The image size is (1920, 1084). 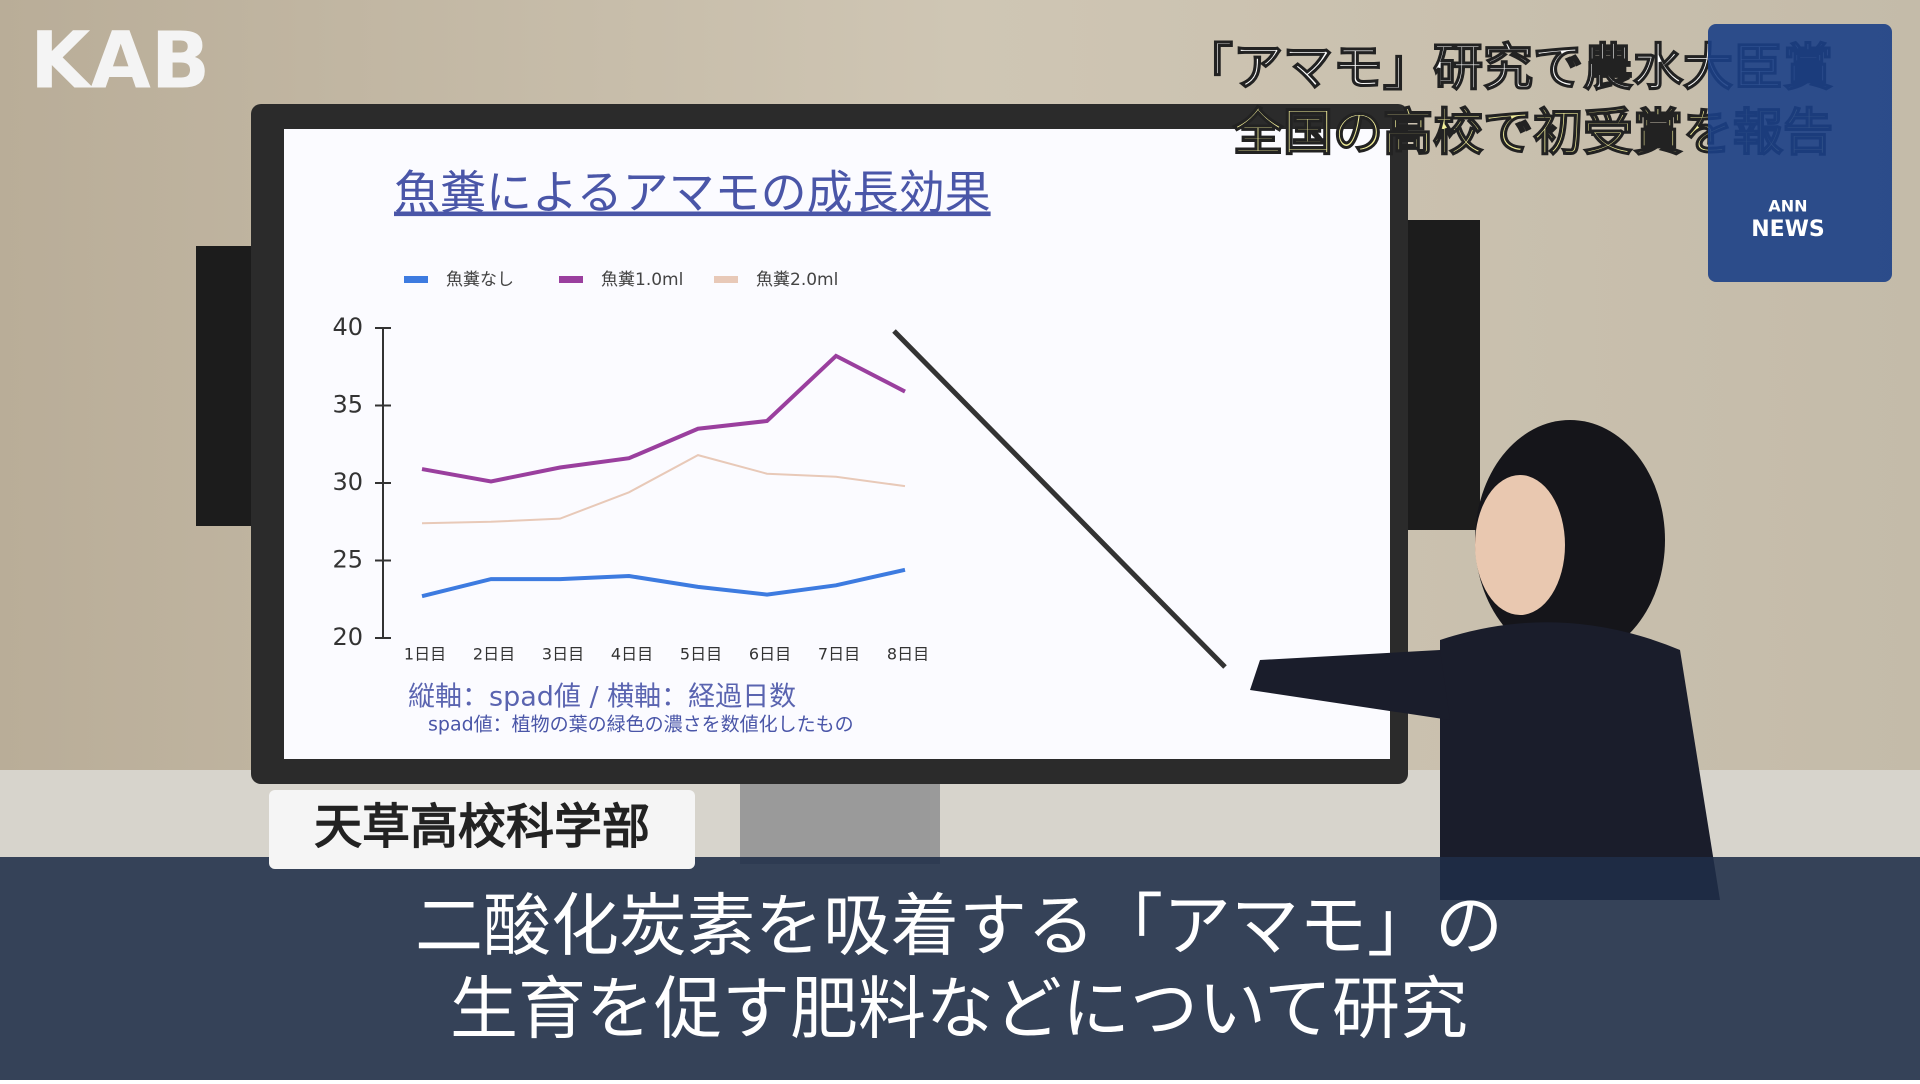 What do you see at coordinates (770, 654) in the screenshot?
I see `x-tick-label: 6日目` at bounding box center [770, 654].